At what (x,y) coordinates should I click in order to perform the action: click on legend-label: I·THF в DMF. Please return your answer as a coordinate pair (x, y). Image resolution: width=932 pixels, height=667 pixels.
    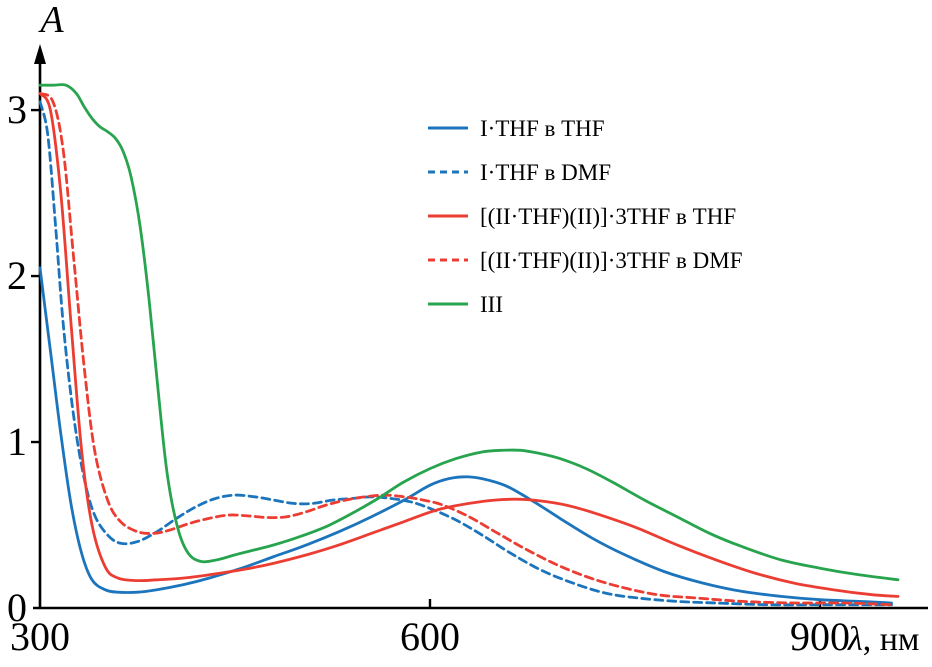
    Looking at the image, I should click on (545, 172).